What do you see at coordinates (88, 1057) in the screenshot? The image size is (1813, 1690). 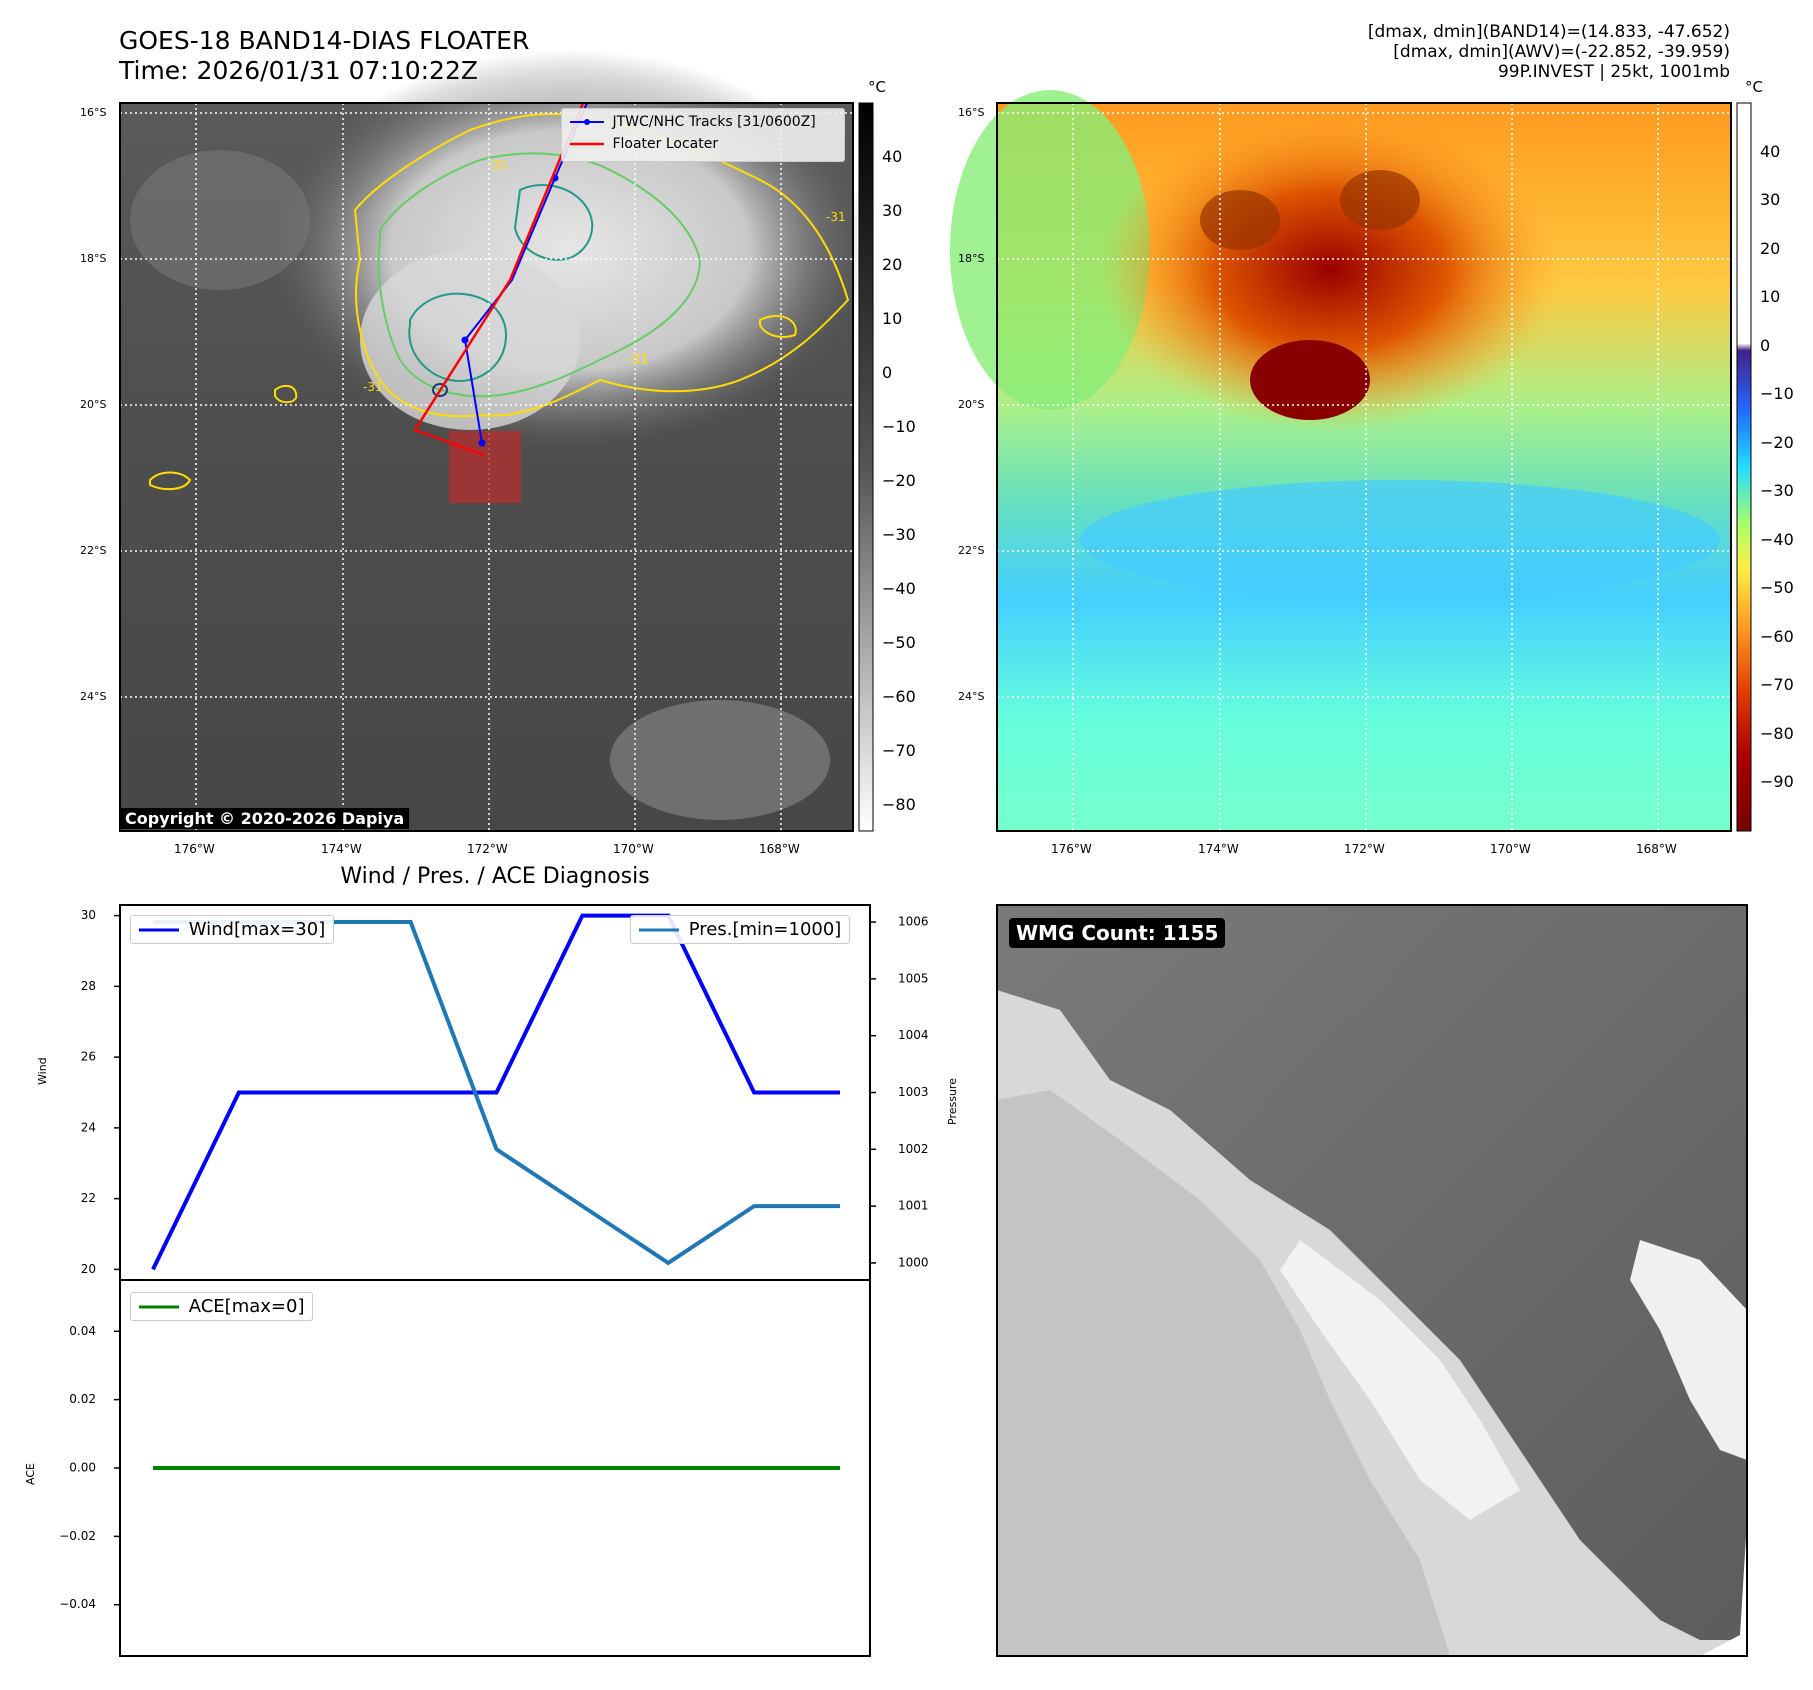 I see `wind-tick-label: 26` at bounding box center [88, 1057].